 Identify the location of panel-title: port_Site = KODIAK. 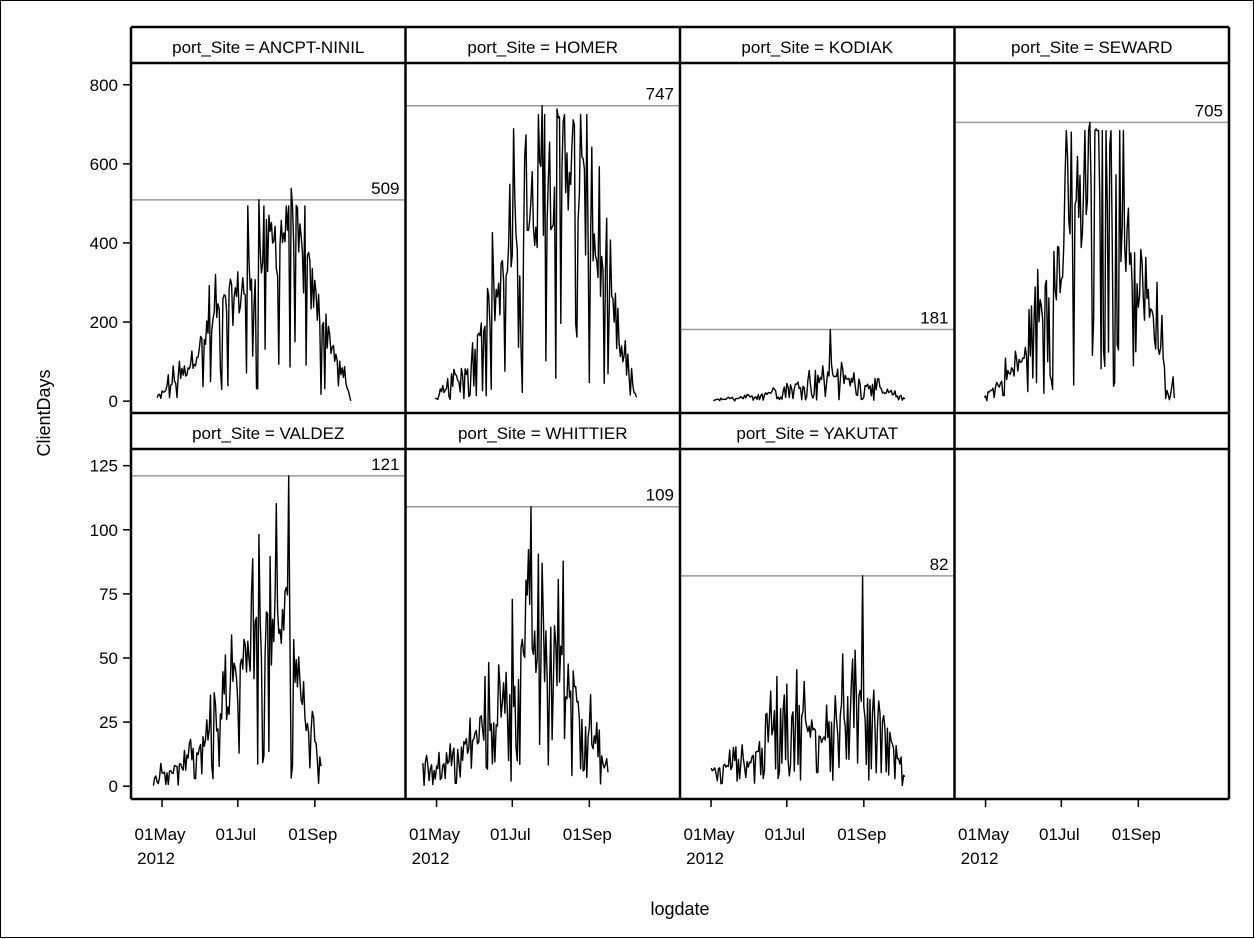
(817, 47).